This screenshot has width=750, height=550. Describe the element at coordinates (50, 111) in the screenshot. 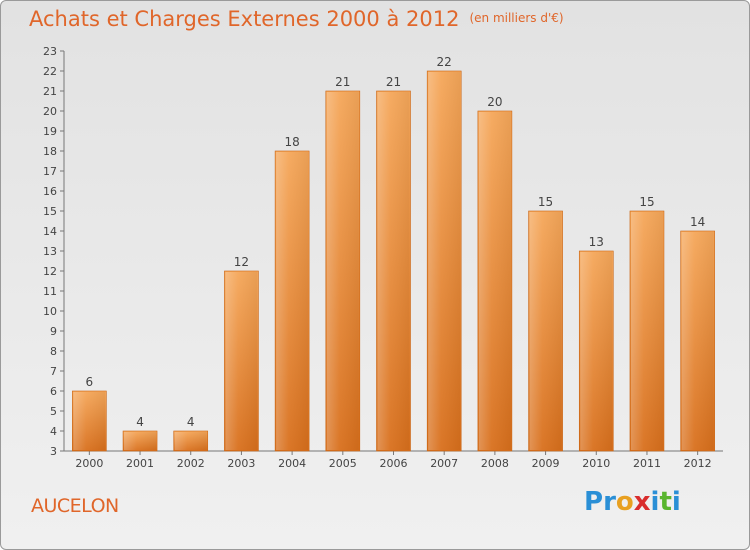

I see `y-tick-label: 20` at that location.